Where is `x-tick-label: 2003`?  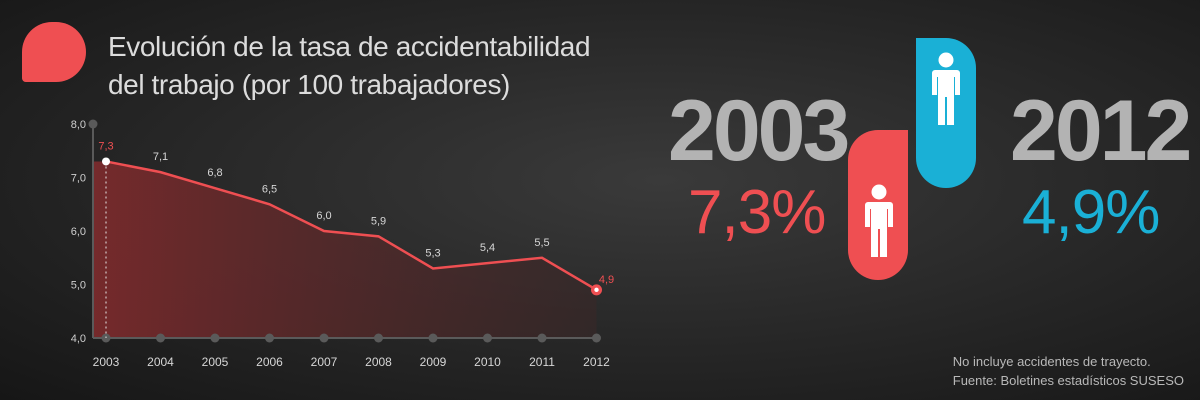 x-tick-label: 2003 is located at coordinates (106, 362).